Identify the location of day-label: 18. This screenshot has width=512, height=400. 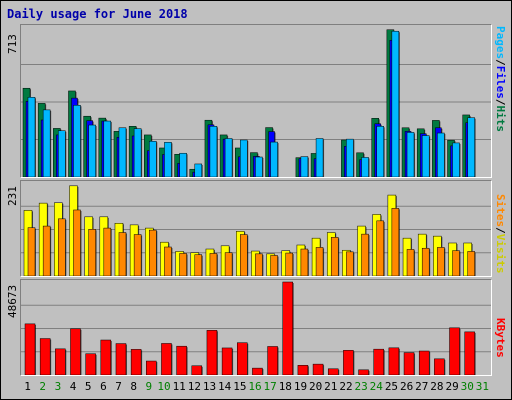
(285, 386).